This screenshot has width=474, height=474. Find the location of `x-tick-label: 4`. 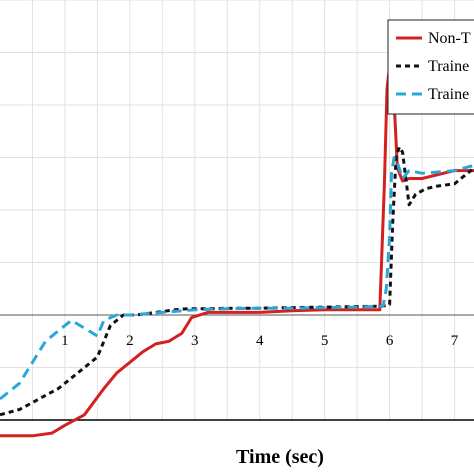

x-tick-label: 4 is located at coordinates (260, 341).